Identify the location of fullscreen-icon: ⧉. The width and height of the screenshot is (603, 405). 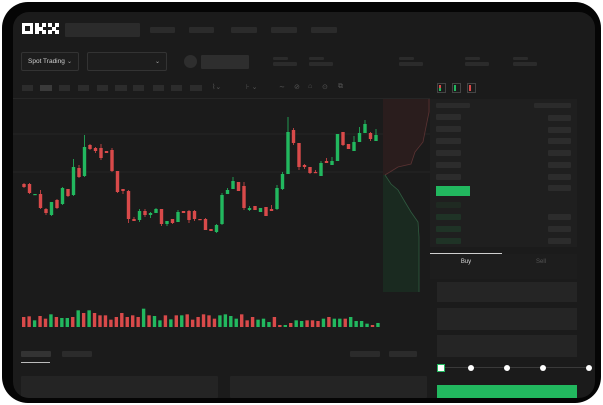
(340, 86).